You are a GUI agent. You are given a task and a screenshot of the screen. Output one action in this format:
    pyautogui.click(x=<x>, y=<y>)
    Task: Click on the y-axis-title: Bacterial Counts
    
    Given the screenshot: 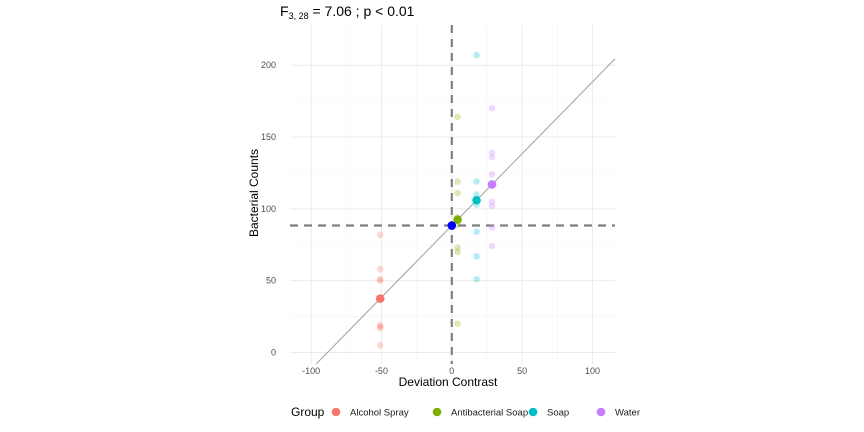 What is the action you would take?
    pyautogui.click(x=254, y=193)
    